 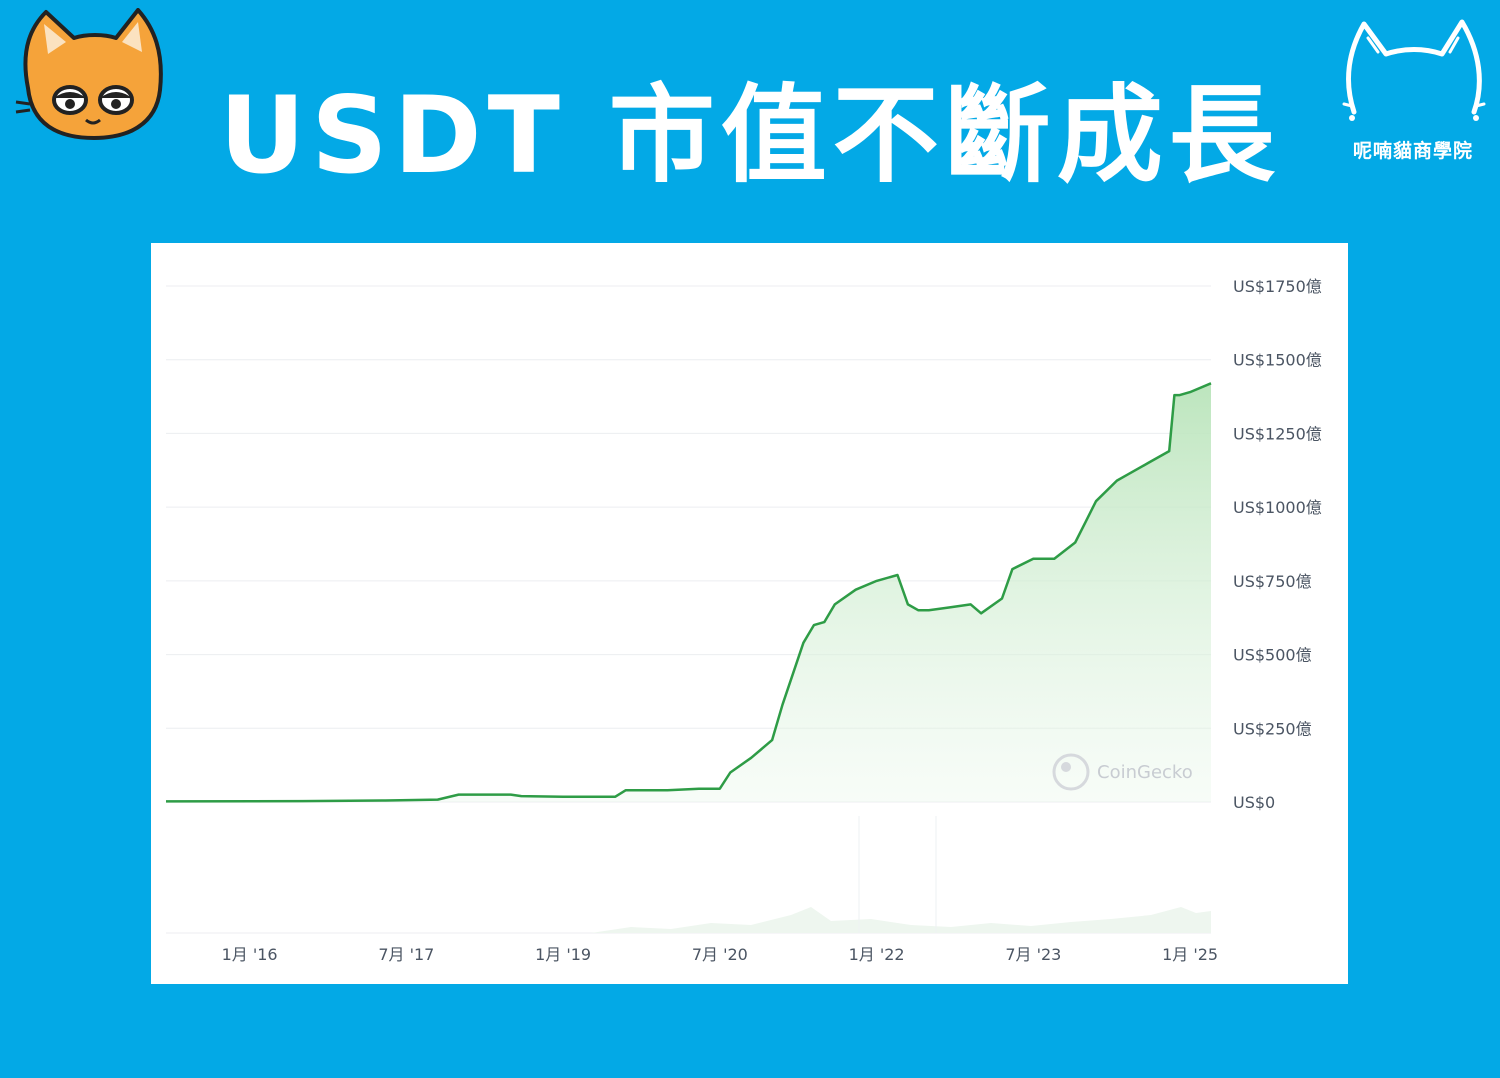 I want to click on x-tick-label: 1月 '19, so click(x=563, y=954).